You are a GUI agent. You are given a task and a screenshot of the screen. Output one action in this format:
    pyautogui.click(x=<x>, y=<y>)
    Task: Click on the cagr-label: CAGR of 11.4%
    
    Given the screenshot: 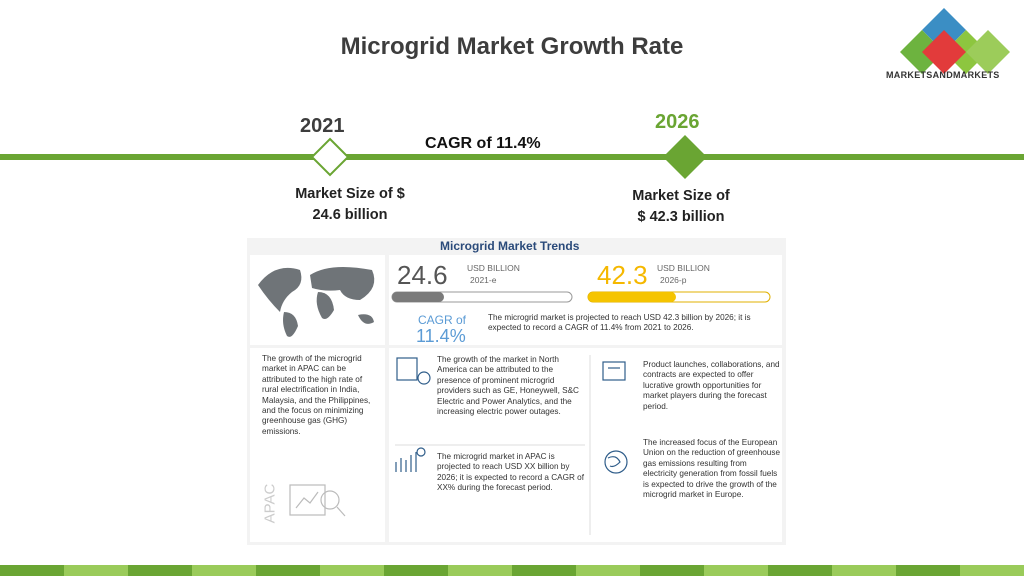 What is the action you would take?
    pyautogui.click(x=483, y=143)
    